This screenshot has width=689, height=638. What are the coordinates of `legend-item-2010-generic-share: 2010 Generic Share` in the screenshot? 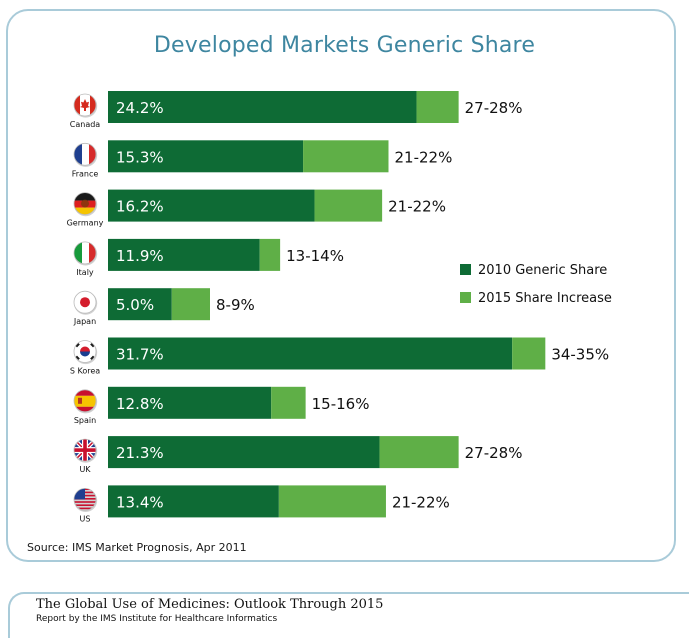 It's located at (533, 270).